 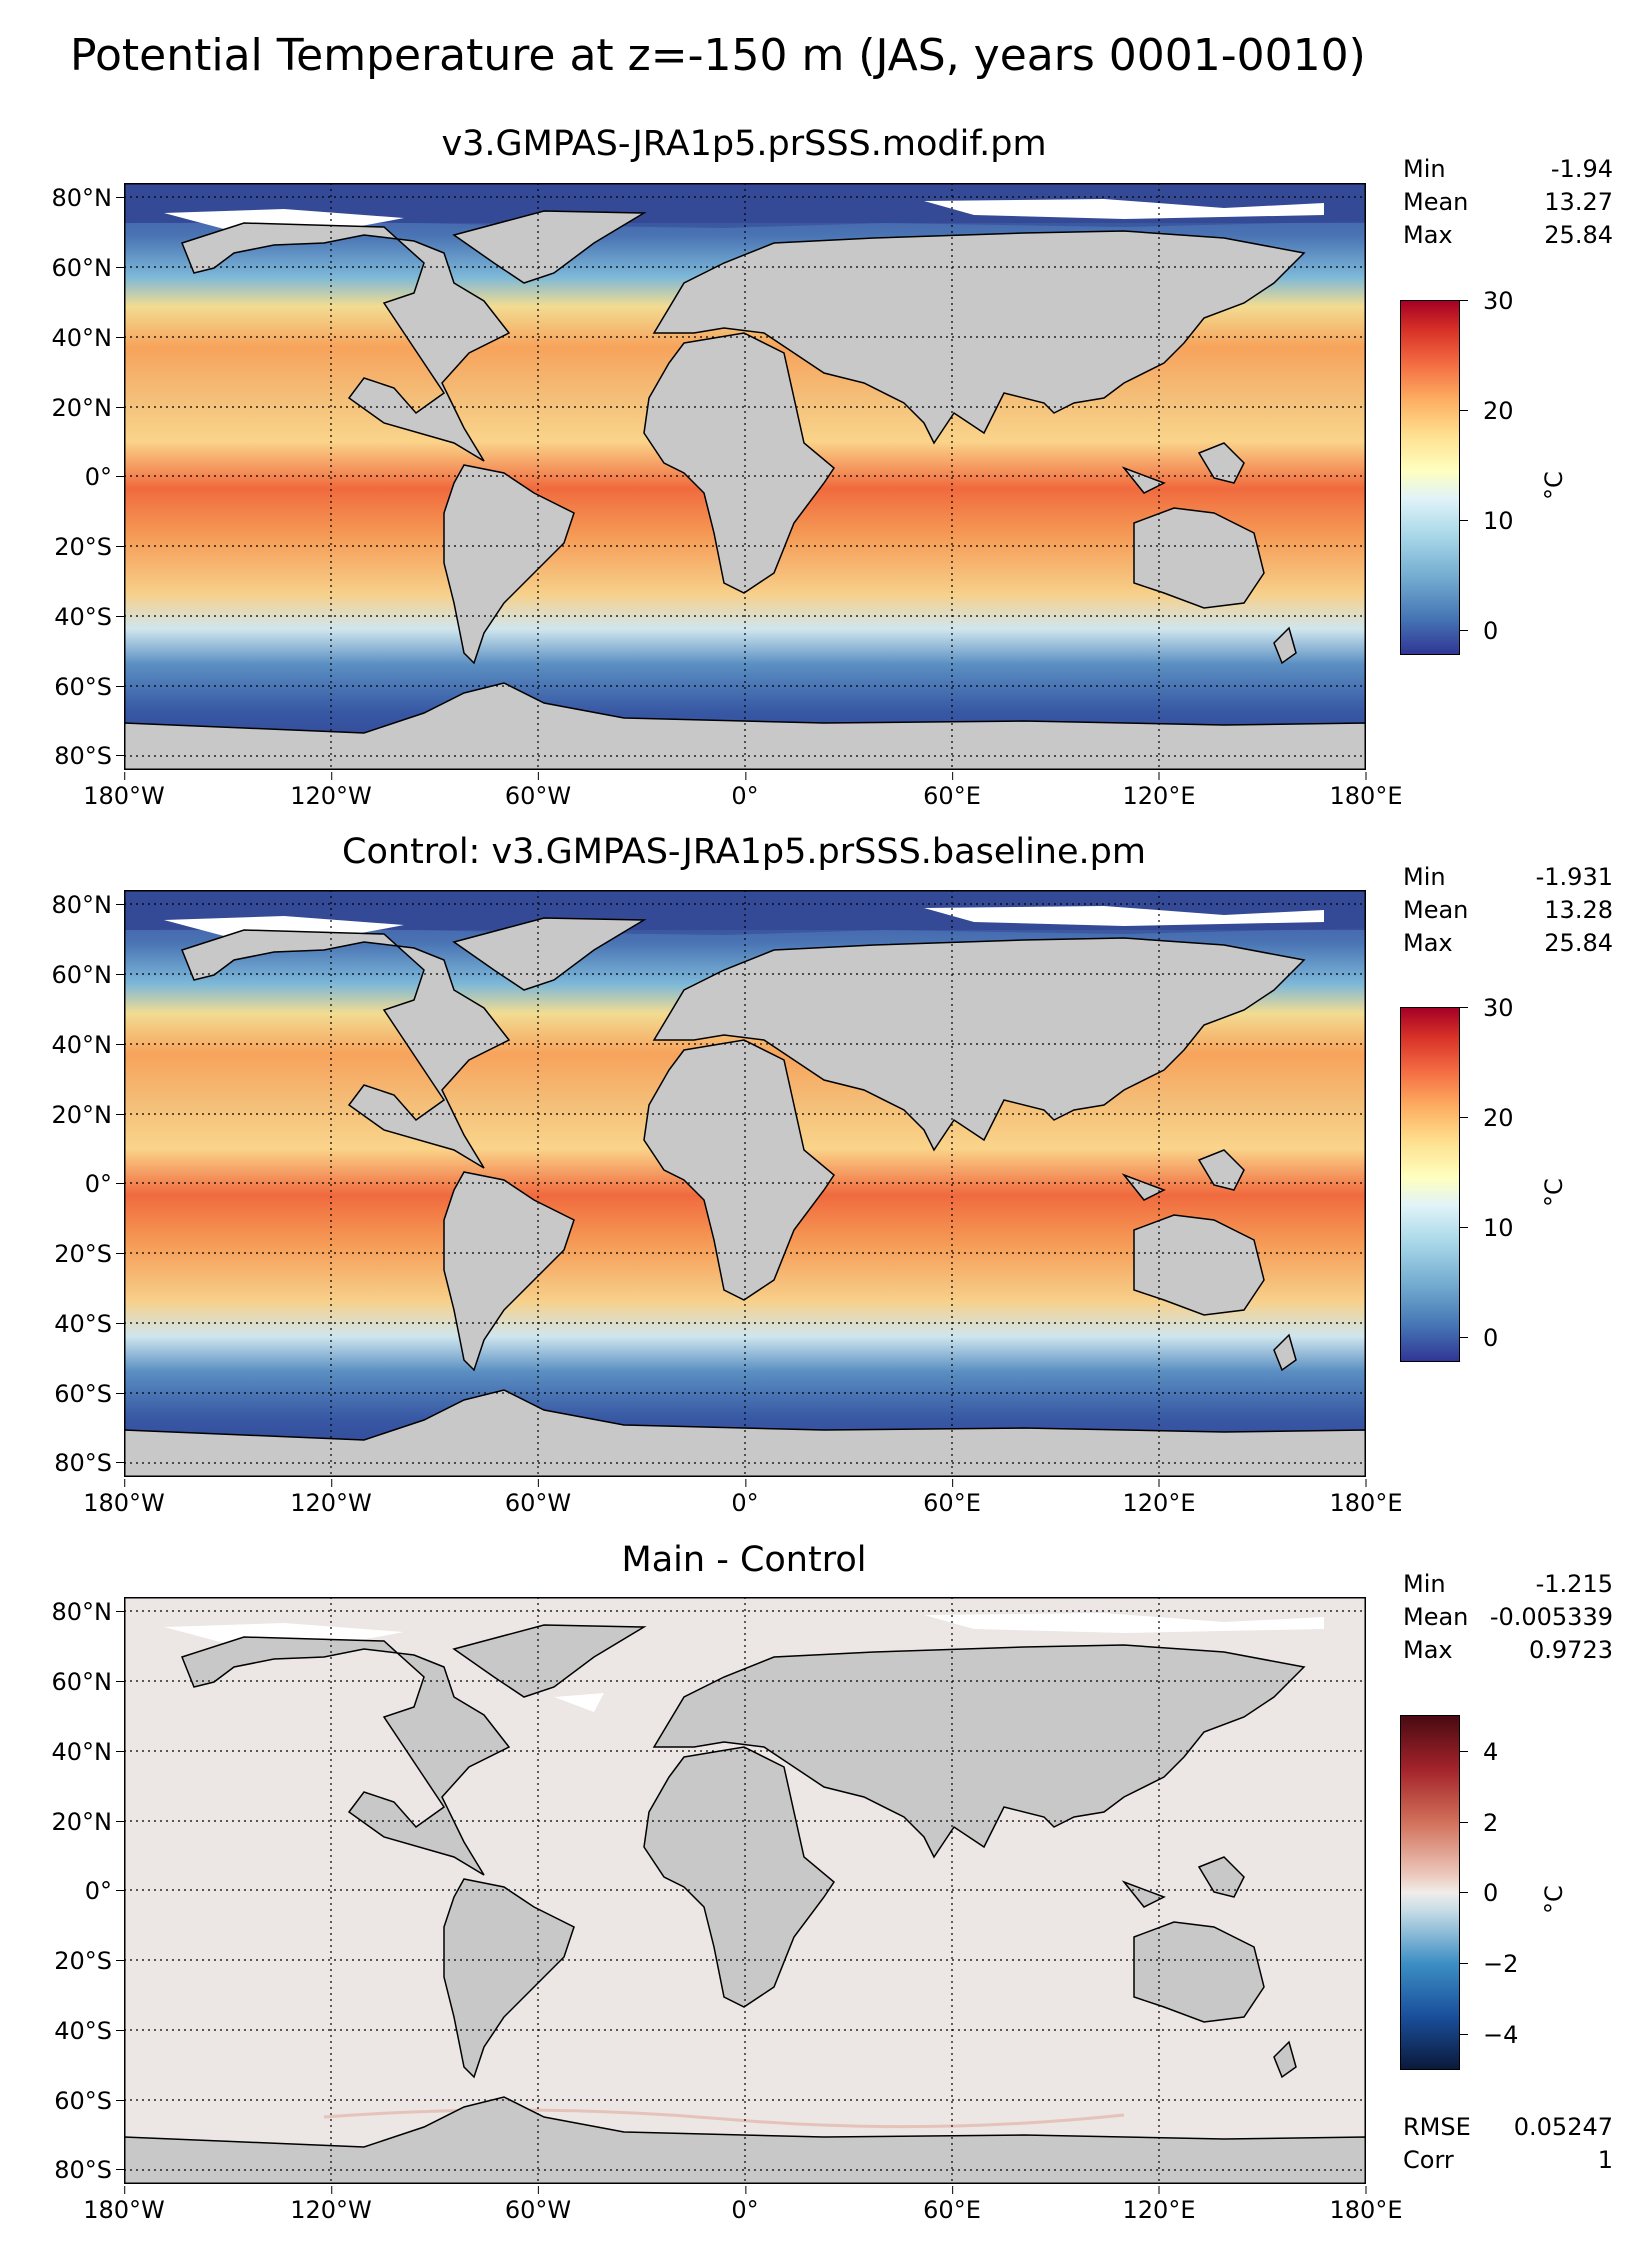 What do you see at coordinates (1508, 1617) in the screenshot?
I see `panel-3-stats: Min -1.215 Mean -0.005339 Max 0.9723` at bounding box center [1508, 1617].